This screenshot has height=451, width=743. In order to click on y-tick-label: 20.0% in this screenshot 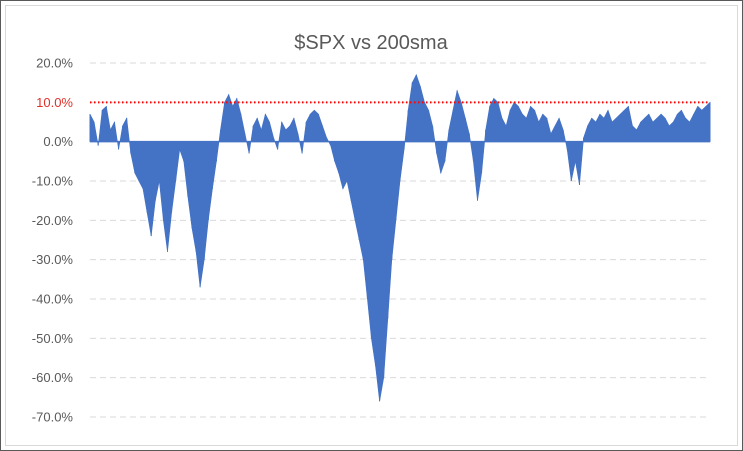, I will do `click(54, 63)`.